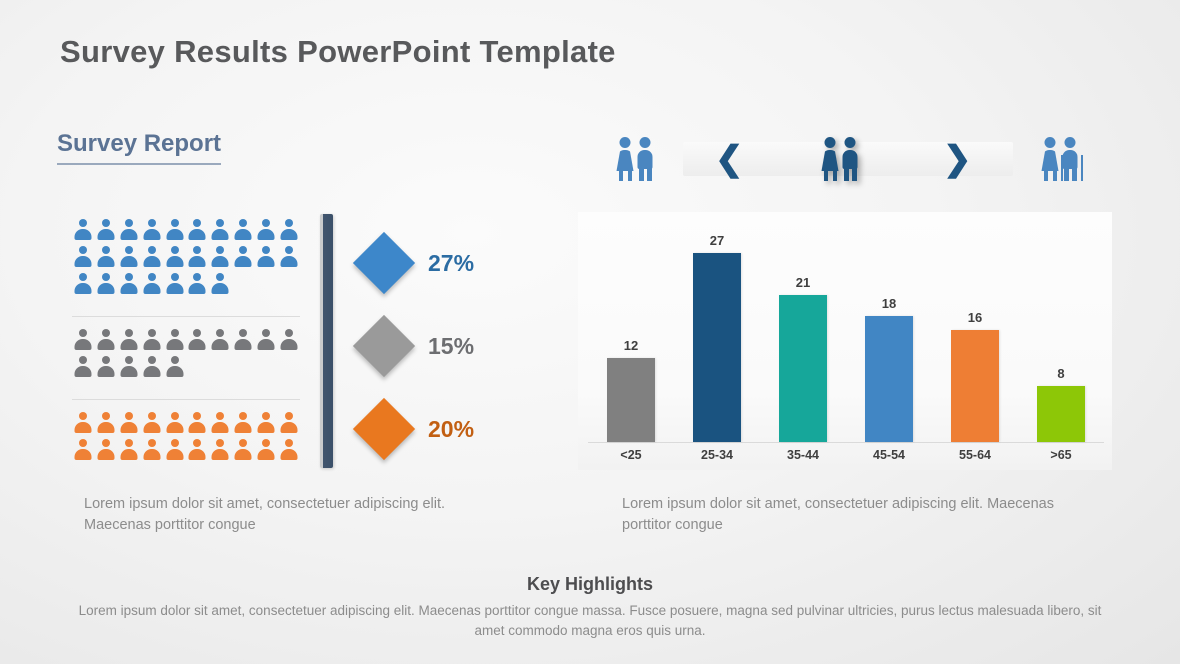 Image resolution: width=1180 pixels, height=664 pixels. Describe the element at coordinates (803, 455) in the screenshot. I see `x-axis-tick-label: 35-44` at that location.